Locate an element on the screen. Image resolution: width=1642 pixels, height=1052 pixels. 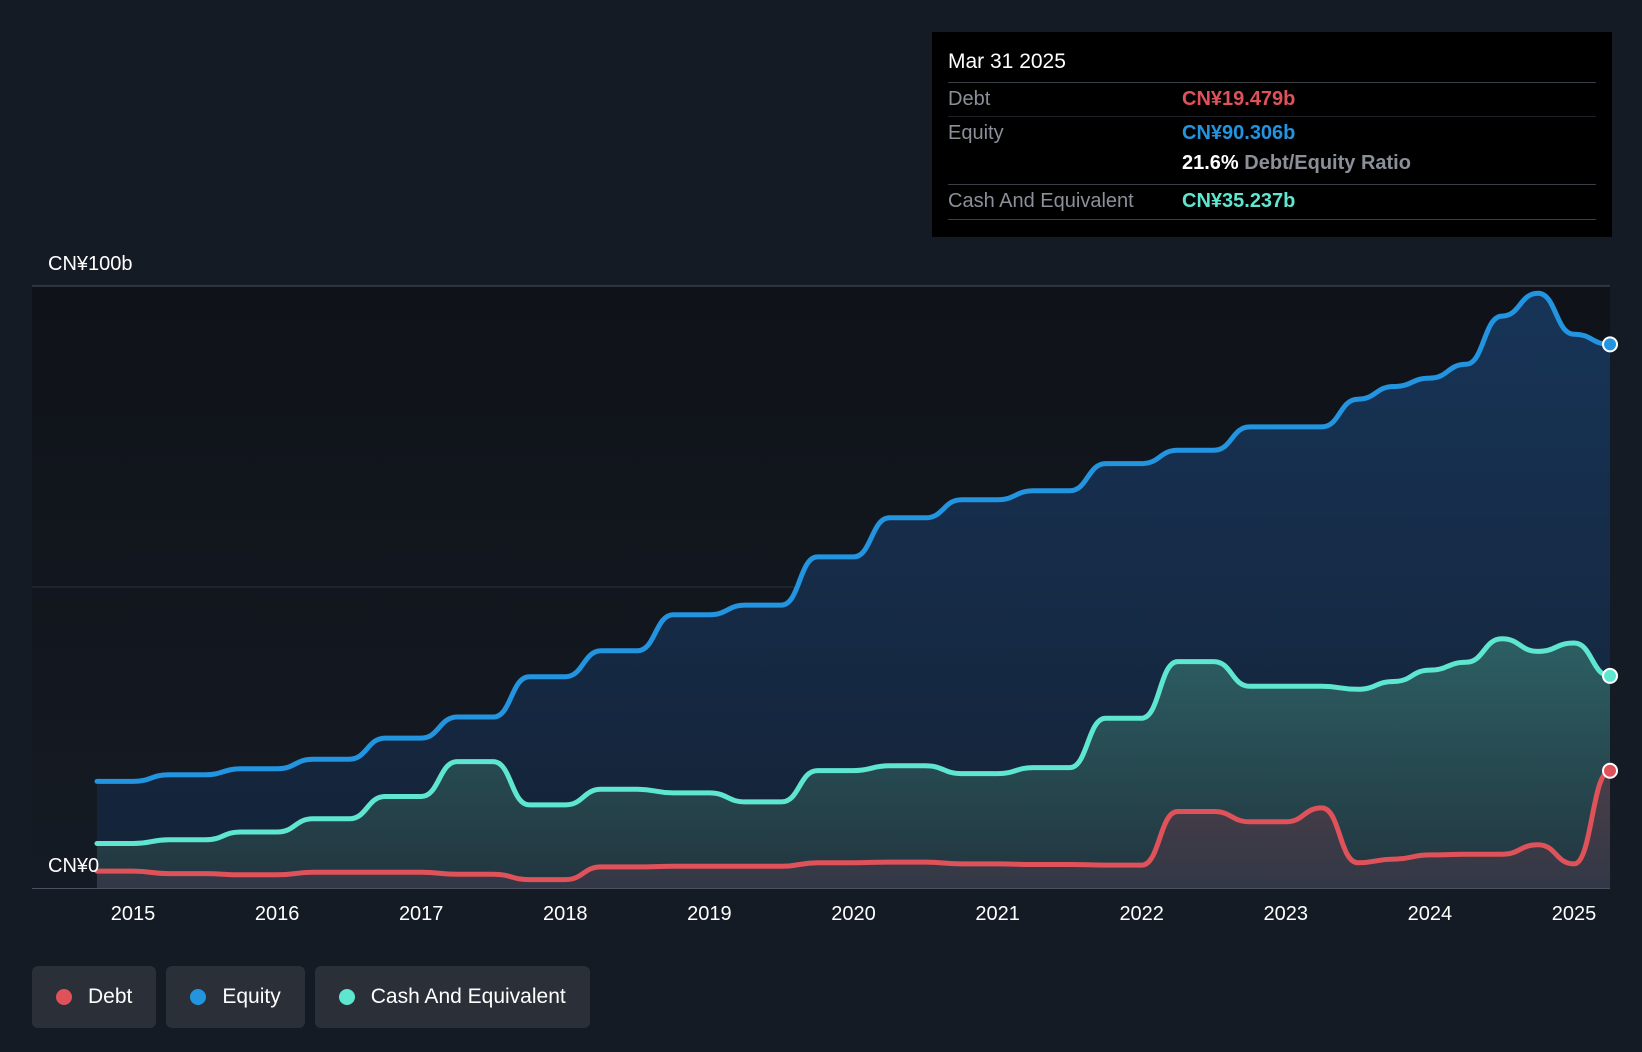
cash-and-equivalent-end-marker is located at coordinates (1610, 675).